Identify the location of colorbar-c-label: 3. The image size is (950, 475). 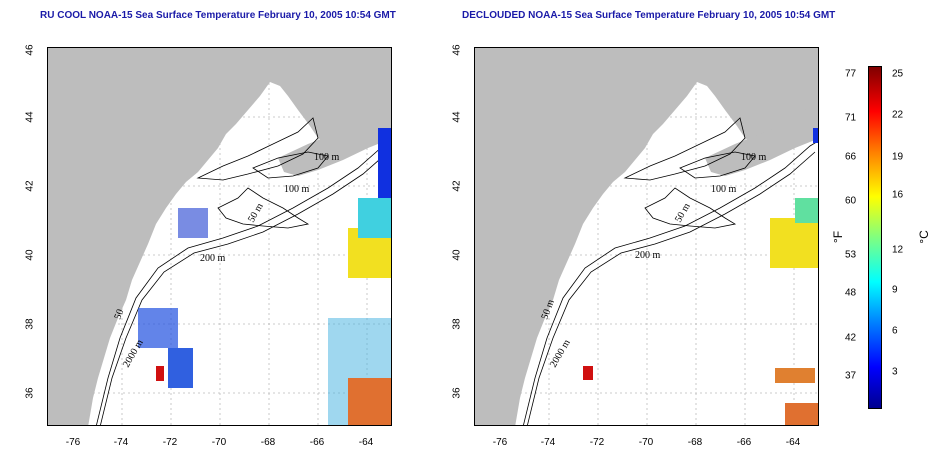
(895, 372).